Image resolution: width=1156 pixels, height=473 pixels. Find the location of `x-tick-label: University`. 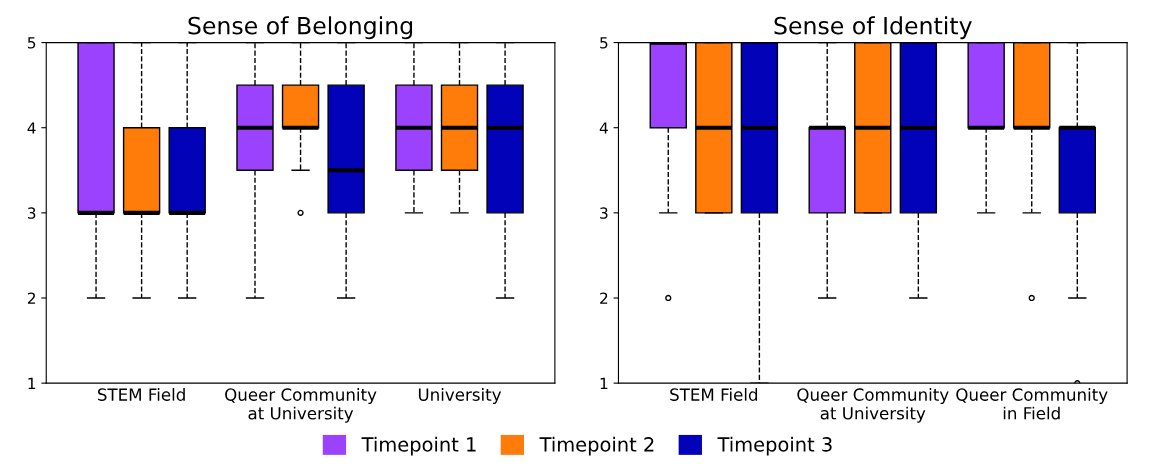

x-tick-label: University is located at coordinates (460, 396).